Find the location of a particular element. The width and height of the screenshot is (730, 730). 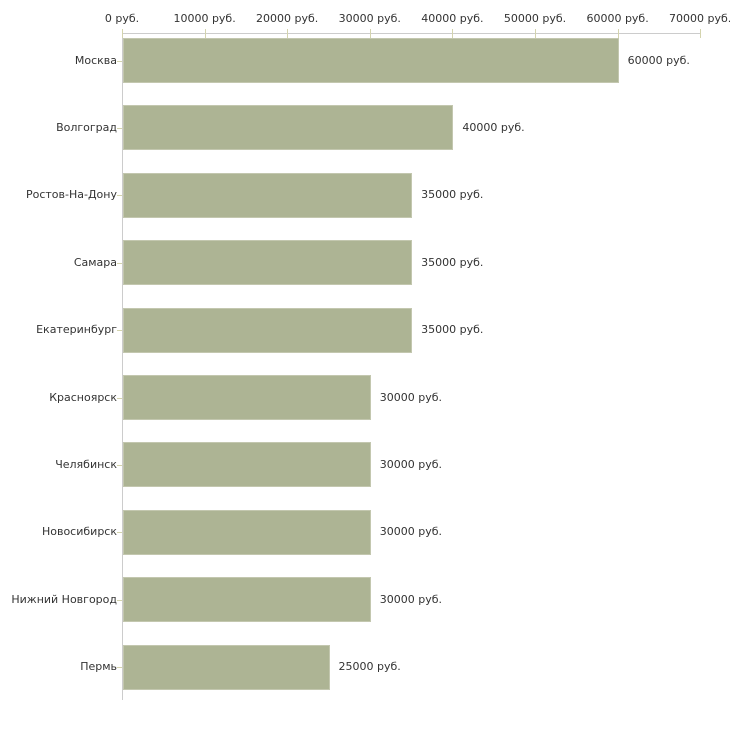

value-label: 40000 руб. is located at coordinates (493, 127).